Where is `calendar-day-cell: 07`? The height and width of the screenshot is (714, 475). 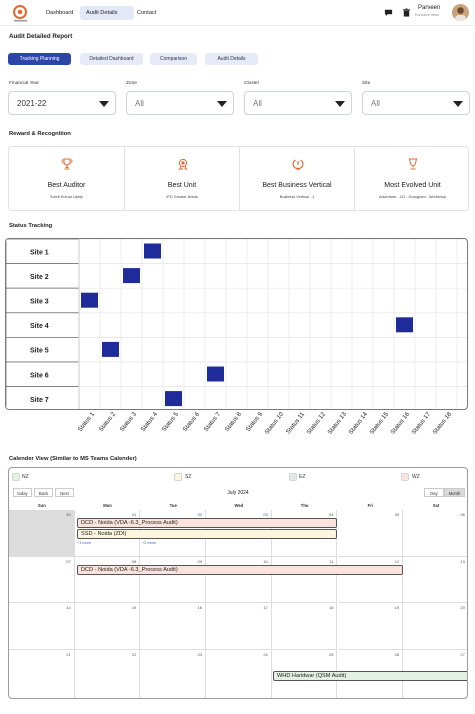 calendar-day-cell: 07 is located at coordinates (42, 580).